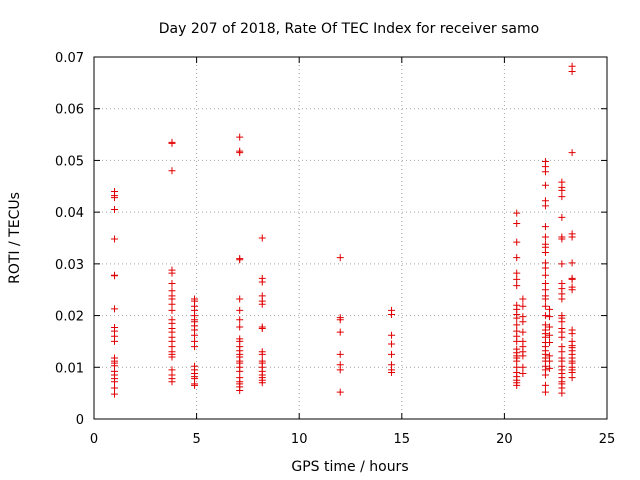 Image resolution: width=640 pixels, height=480 pixels. What do you see at coordinates (80, 420) in the screenshot?
I see `y-tick-label: 0` at bounding box center [80, 420].